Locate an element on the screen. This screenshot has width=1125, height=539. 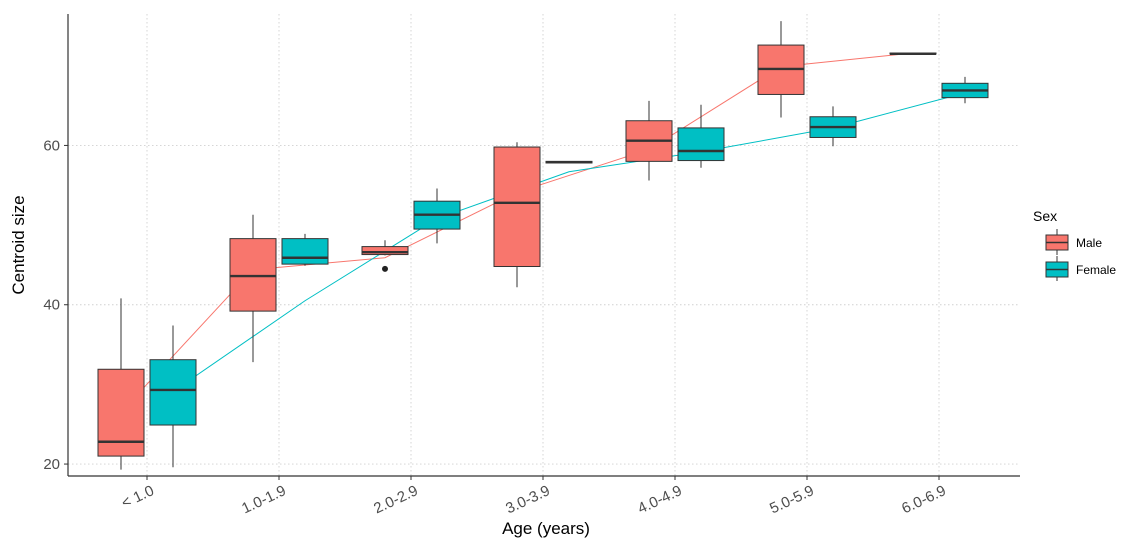
x-tick-label-4-0-4-9: 4.0-4.9 is located at coordinates (660, 499).